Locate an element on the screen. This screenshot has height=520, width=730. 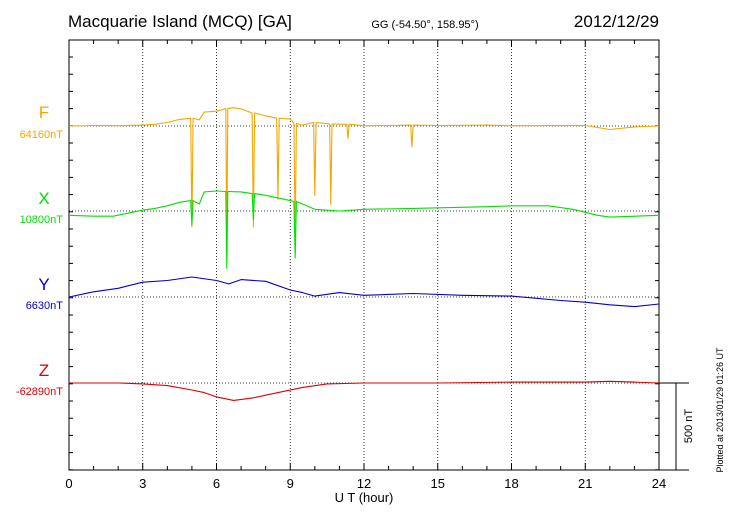
x-tick-label: 12 is located at coordinates (364, 483).